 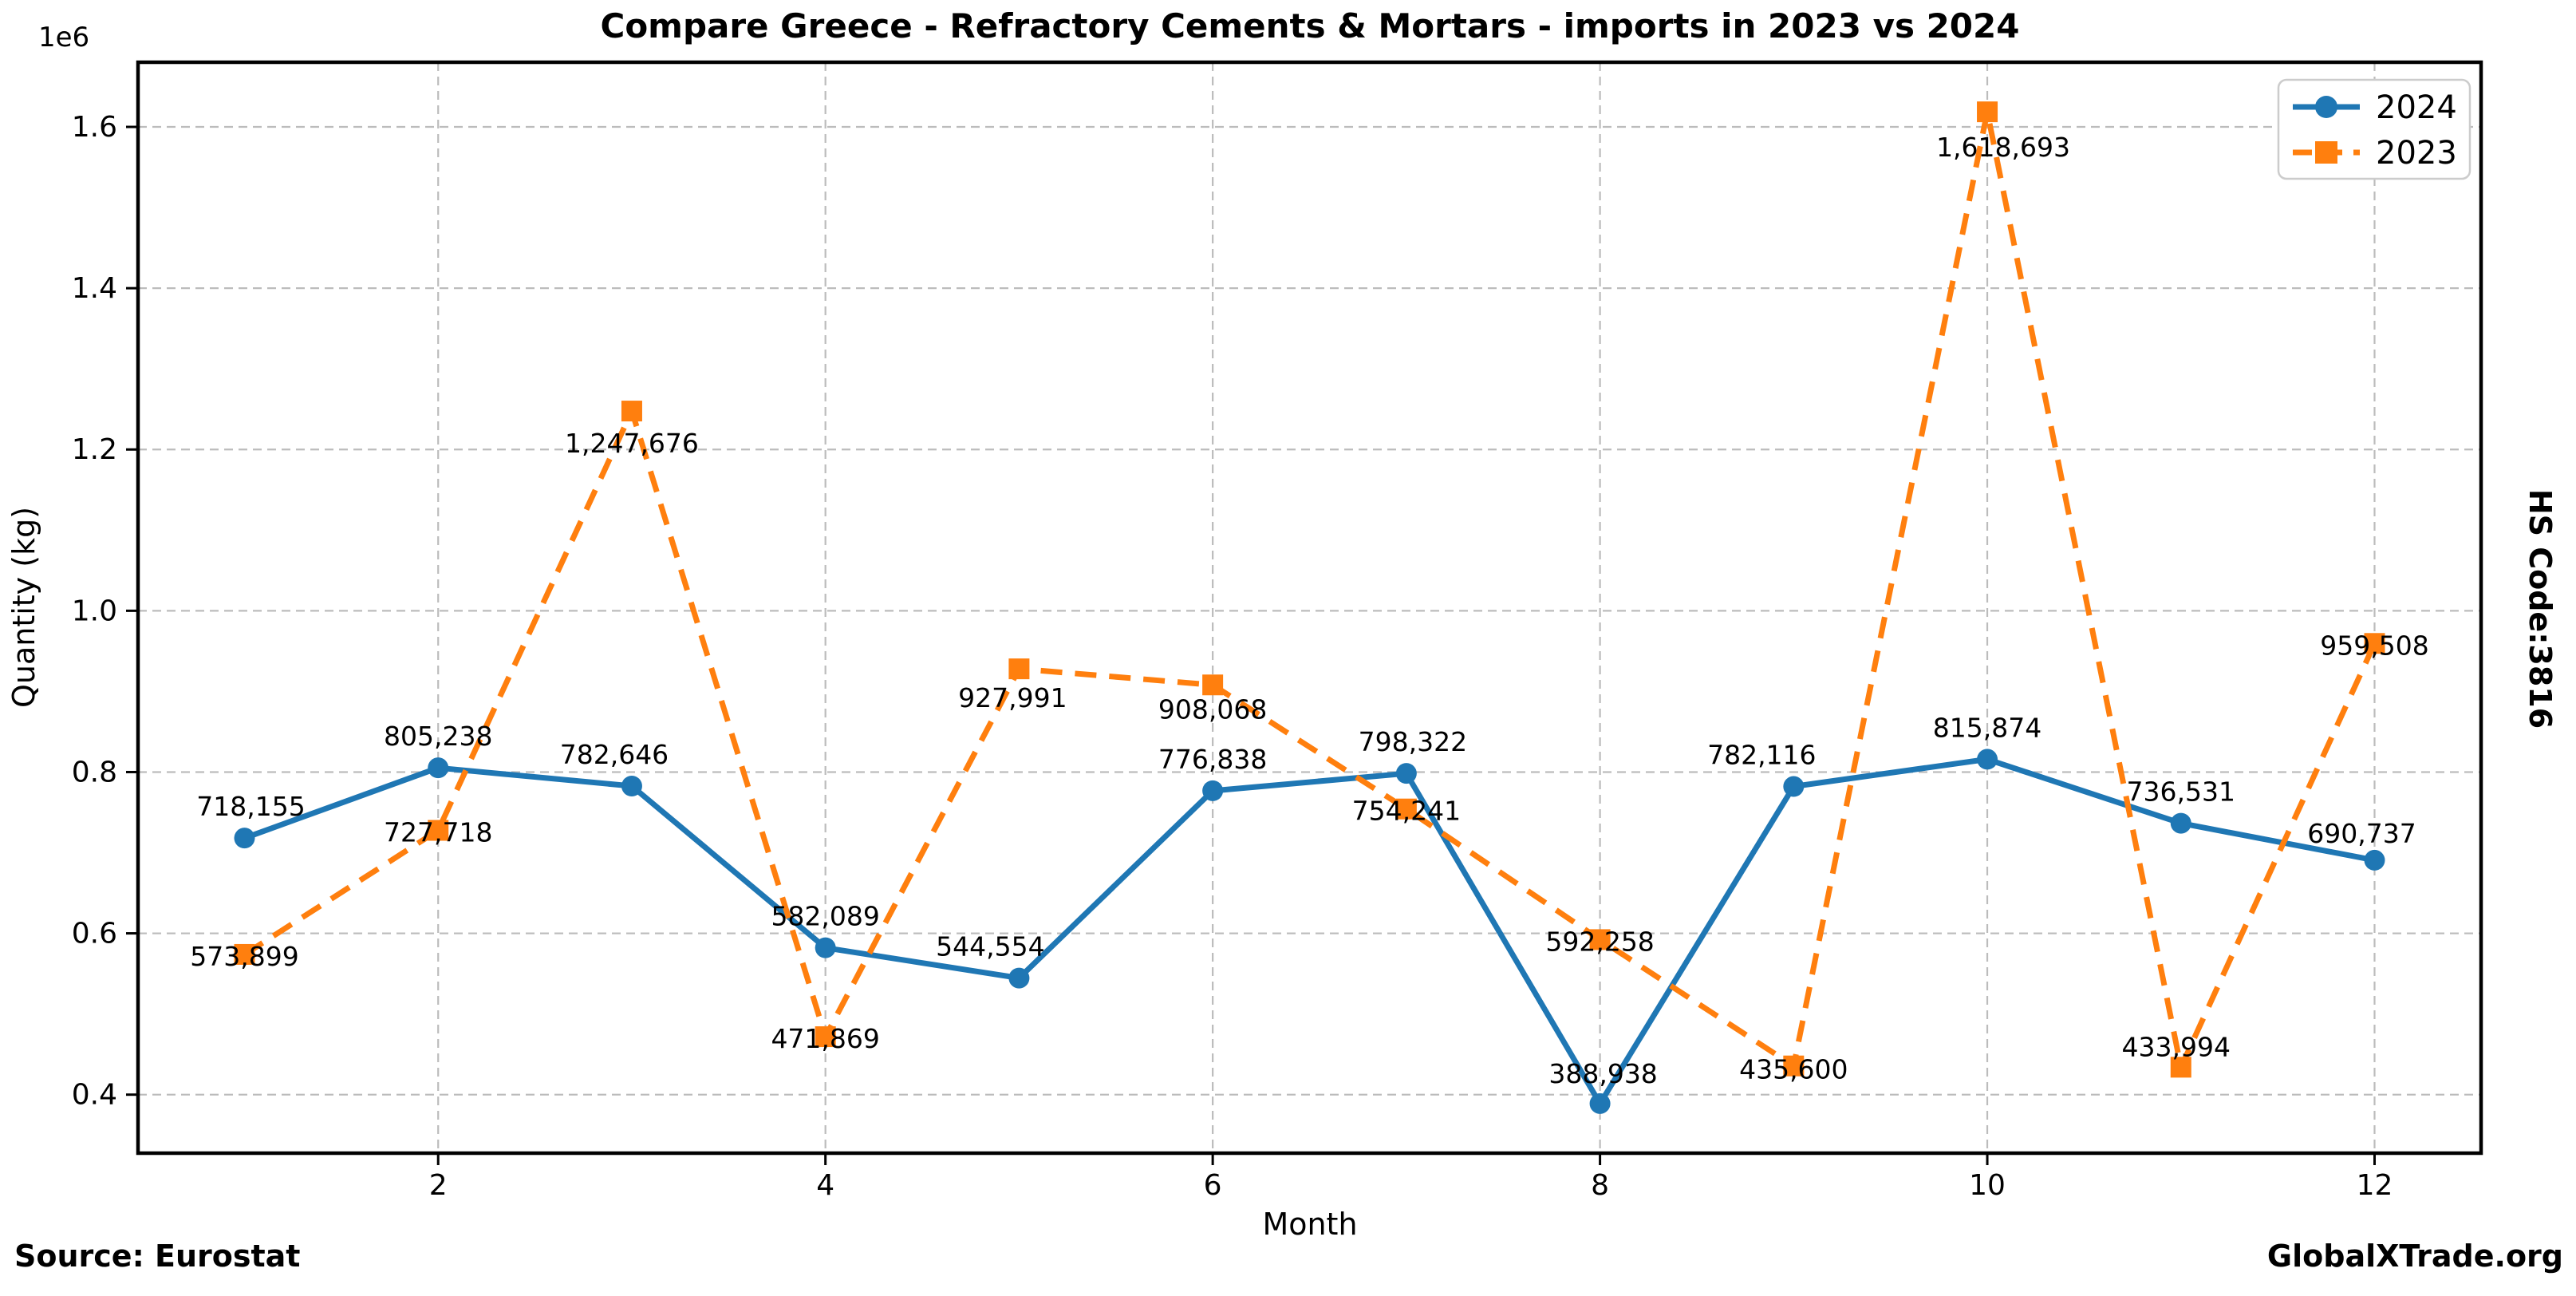 What do you see at coordinates (94, 772) in the screenshot?
I see `y-tick-label: 0.8` at bounding box center [94, 772].